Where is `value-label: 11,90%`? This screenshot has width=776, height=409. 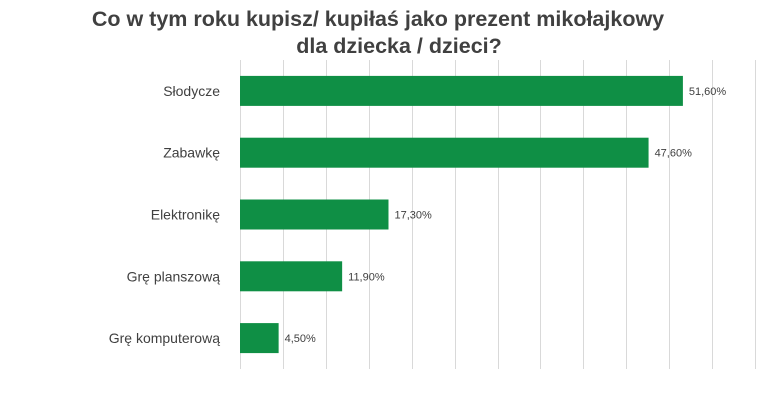
value-label: 11,90% is located at coordinates (366, 277).